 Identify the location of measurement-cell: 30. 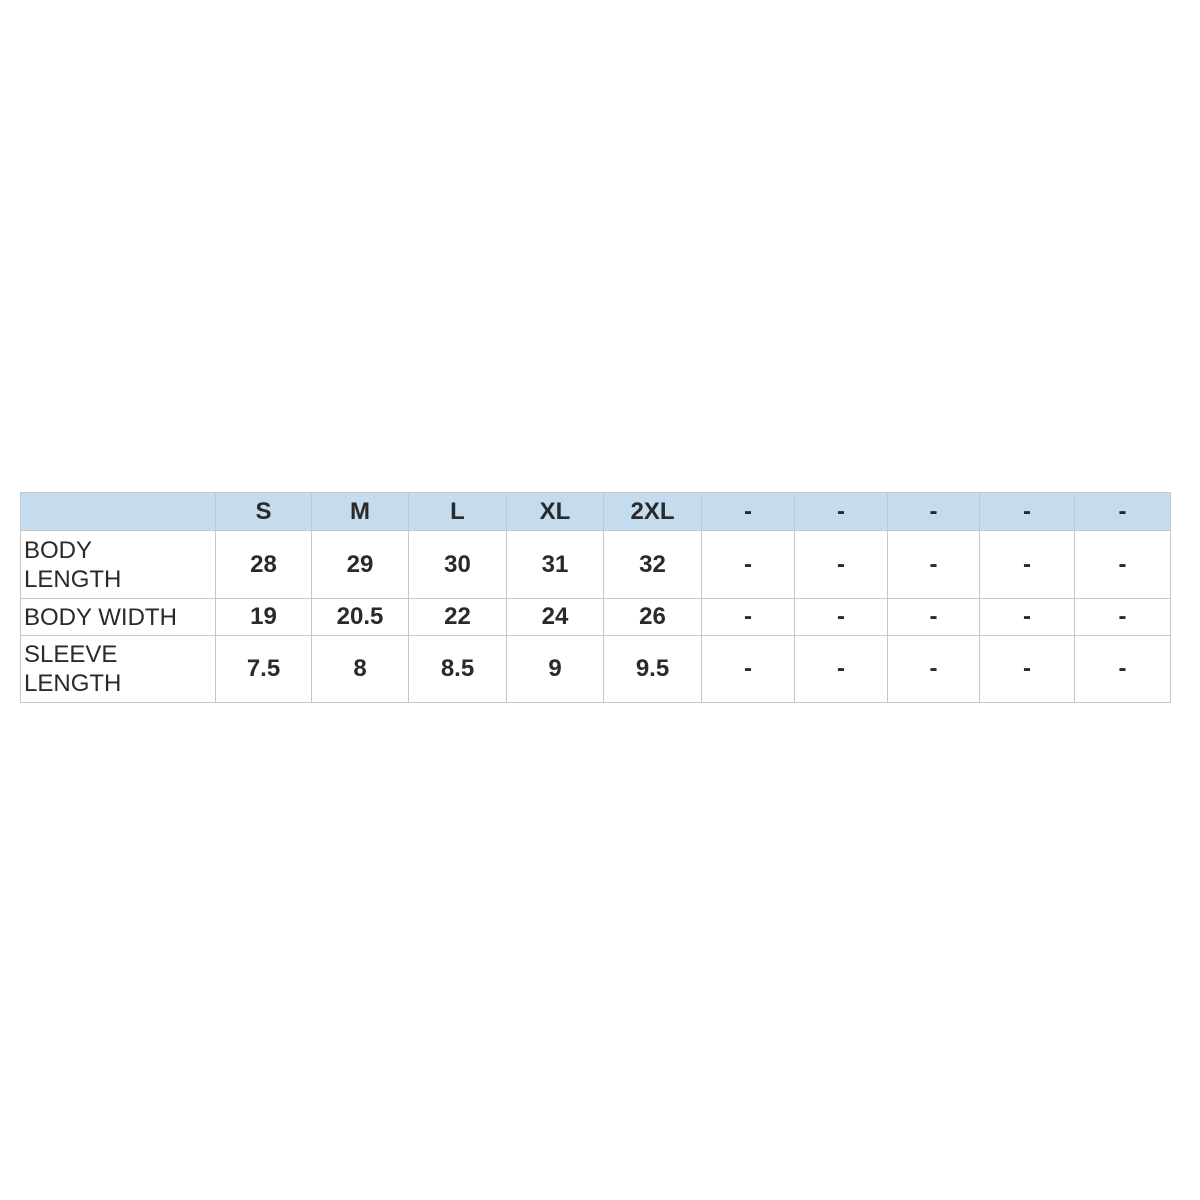
(457, 564).